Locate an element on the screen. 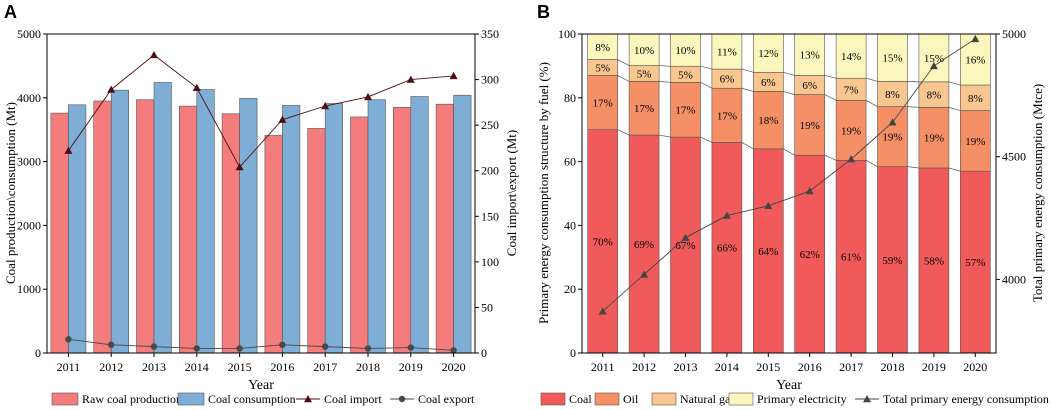 The image size is (1052, 410). bar-coal-2014 is located at coordinates (727, 248).